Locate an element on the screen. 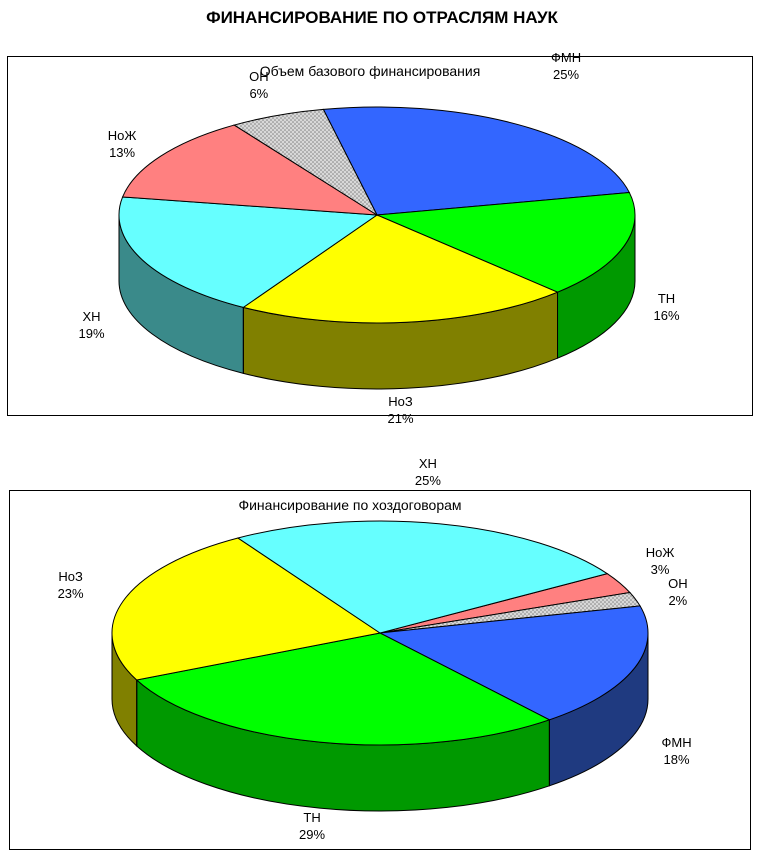 This screenshot has height=853, width=764. slice-percent: 18% is located at coordinates (676, 760).